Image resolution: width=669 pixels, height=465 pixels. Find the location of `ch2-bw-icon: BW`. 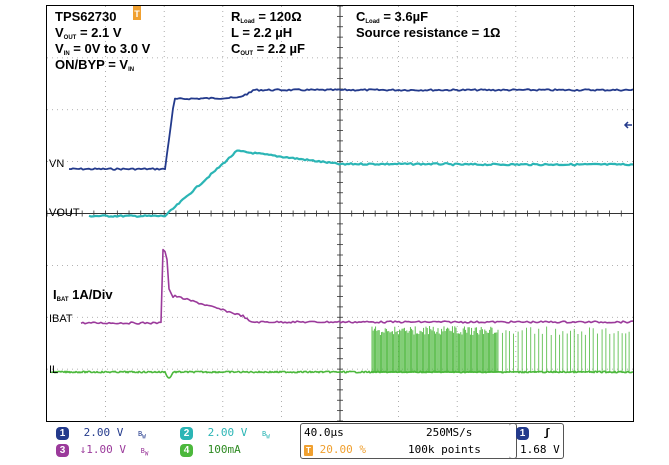

ch2-bw-icon: BW is located at coordinates (266, 435).